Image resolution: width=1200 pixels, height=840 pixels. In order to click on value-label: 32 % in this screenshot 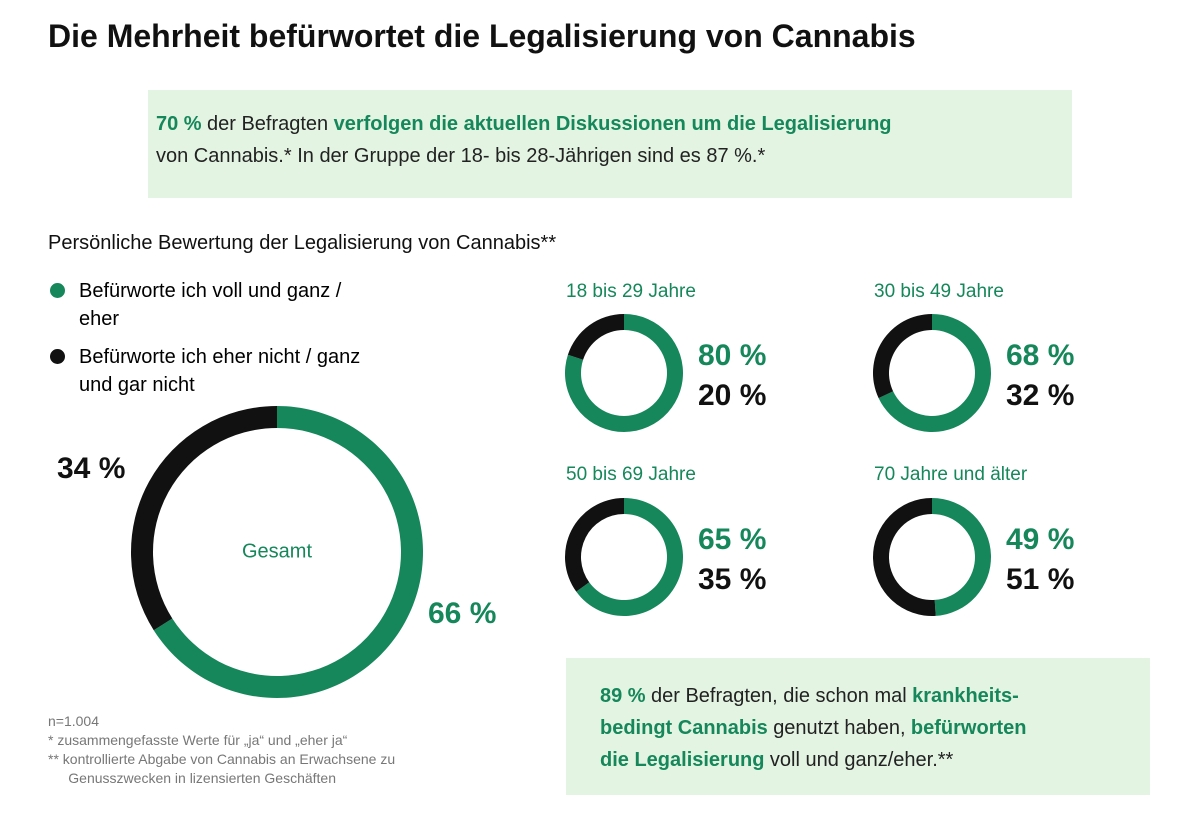, I will do `click(1040, 395)`.